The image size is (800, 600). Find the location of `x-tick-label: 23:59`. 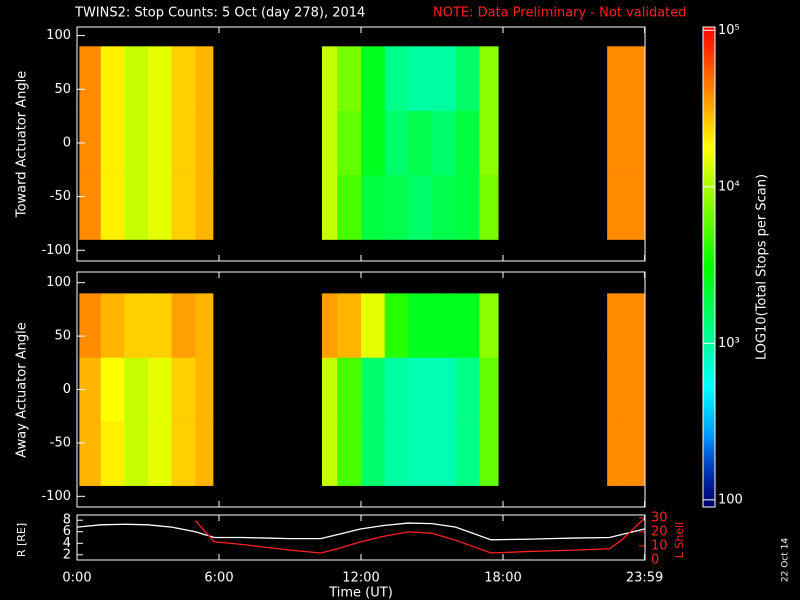

x-tick-label: 23:59 is located at coordinates (644, 578).